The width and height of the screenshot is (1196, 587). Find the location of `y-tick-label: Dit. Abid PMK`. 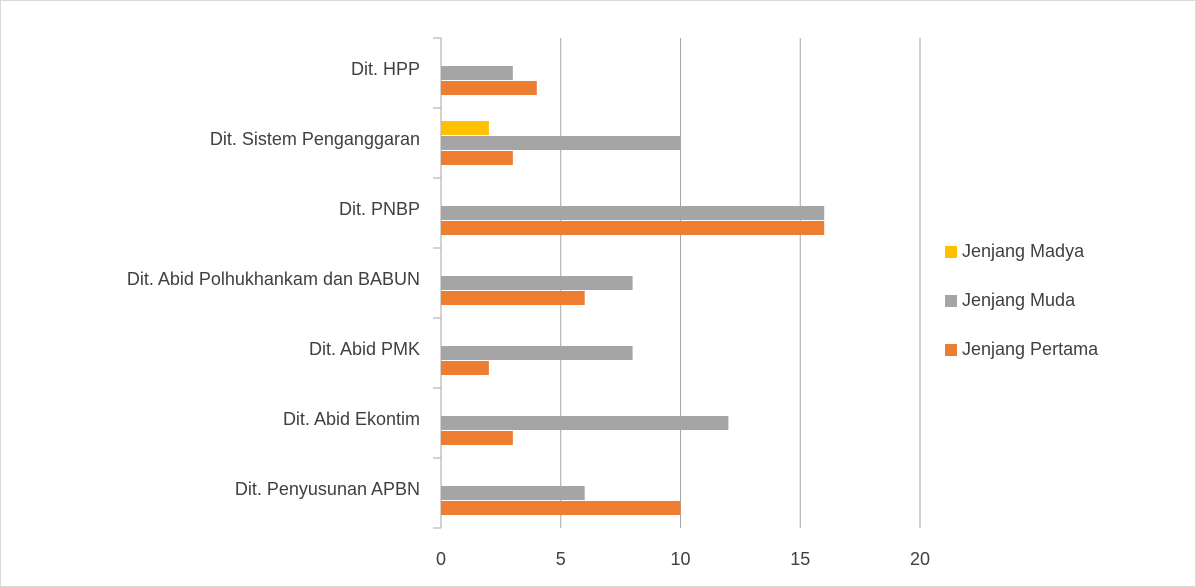

y-tick-label: Dit. Abid PMK is located at coordinates (364, 349).